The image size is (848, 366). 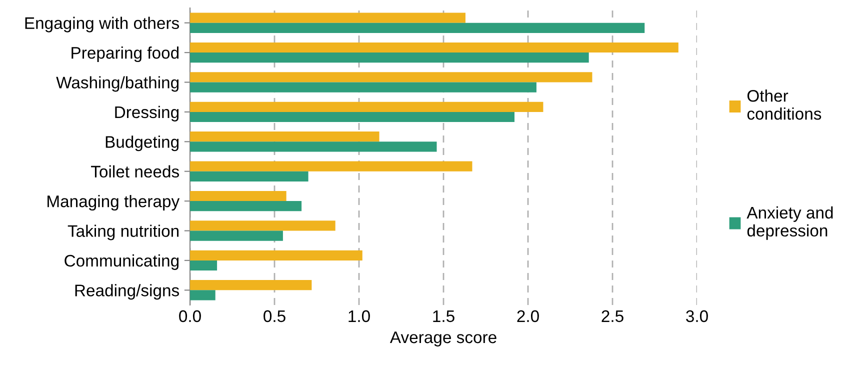 I want to click on legend-label: Other conditions, so click(x=784, y=105).